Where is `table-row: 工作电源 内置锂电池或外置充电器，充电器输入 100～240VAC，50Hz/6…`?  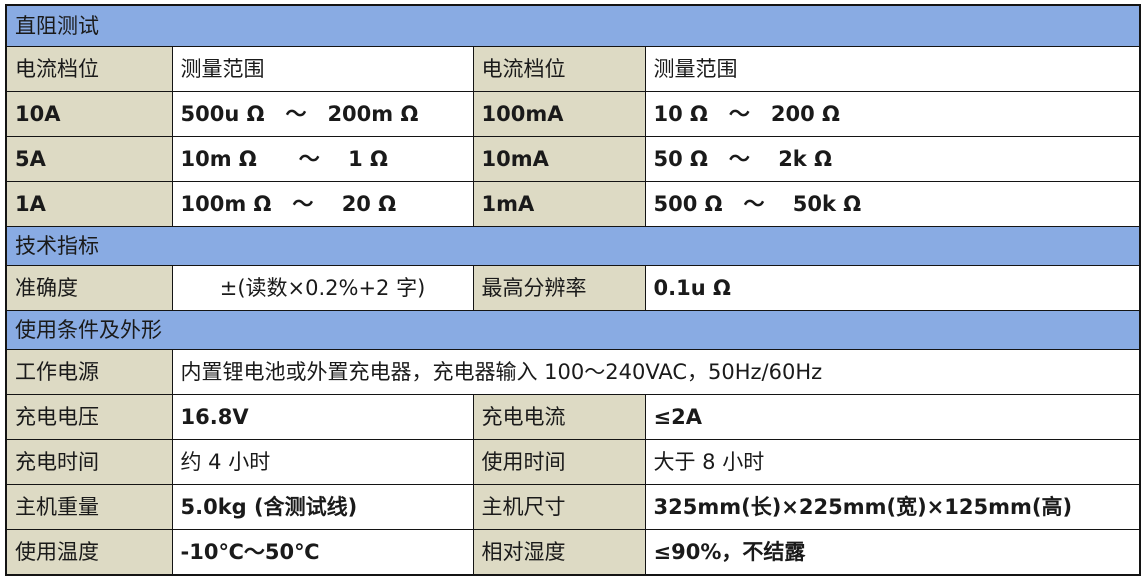
table-row: 工作电源 内置锂电池或外置充电器，充电器输入 100～240VAC，50Hz/6… is located at coordinates (573, 372).